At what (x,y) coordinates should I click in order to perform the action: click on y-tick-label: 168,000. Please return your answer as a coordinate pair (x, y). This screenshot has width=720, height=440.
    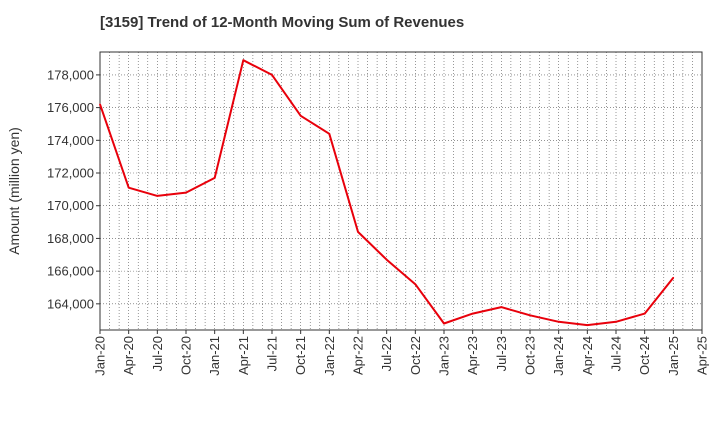
    Looking at the image, I should click on (70, 238).